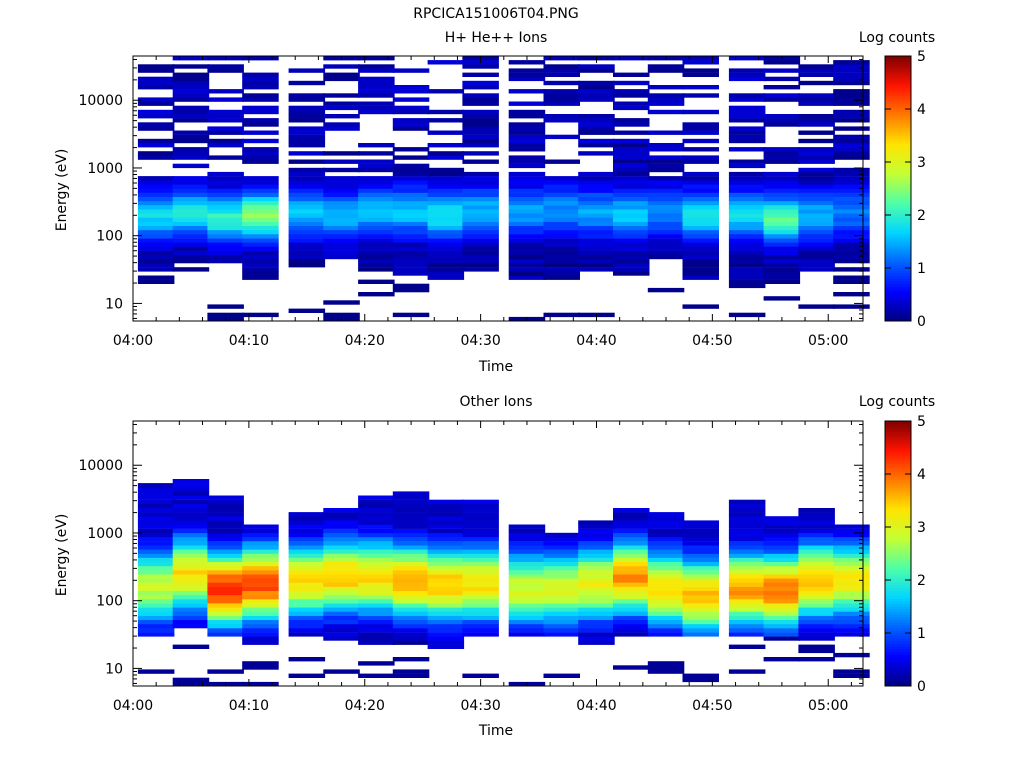  I want to click on x-tick-label: 05:00, so click(828, 341).